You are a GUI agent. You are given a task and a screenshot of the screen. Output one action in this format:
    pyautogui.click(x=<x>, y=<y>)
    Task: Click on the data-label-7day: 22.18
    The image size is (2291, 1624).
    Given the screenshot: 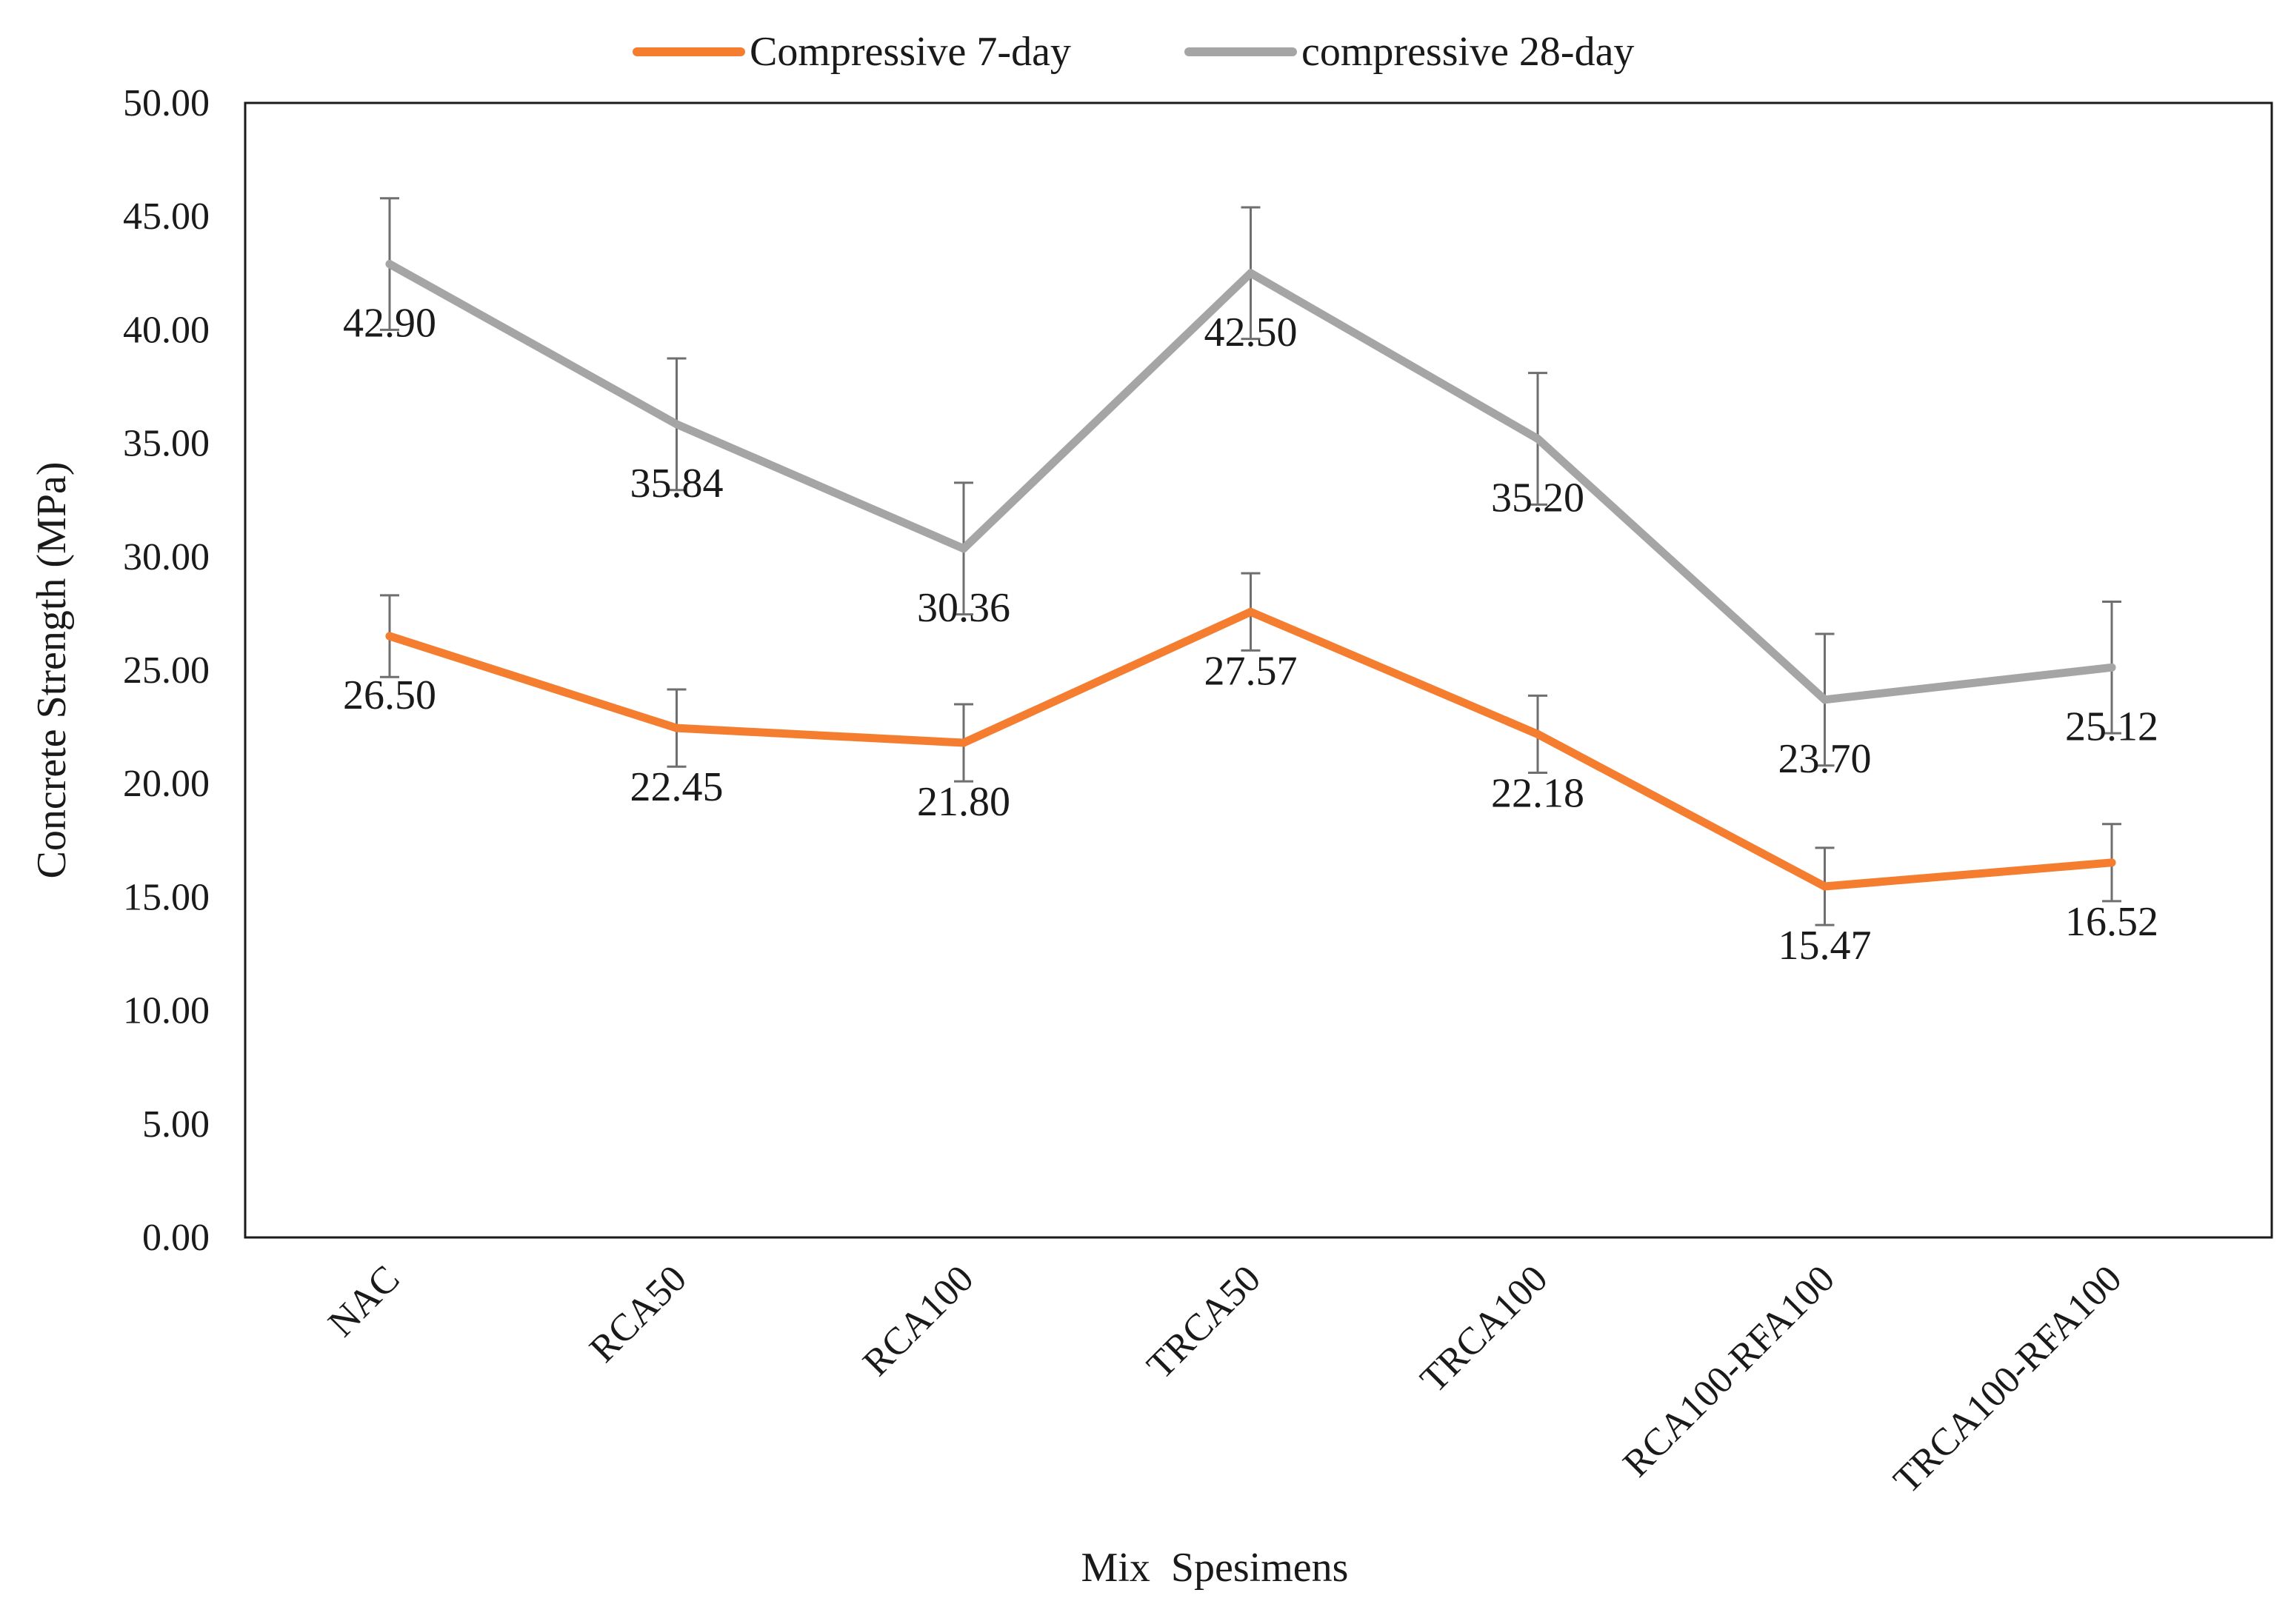 What is the action you would take?
    pyautogui.click(x=1537, y=793)
    